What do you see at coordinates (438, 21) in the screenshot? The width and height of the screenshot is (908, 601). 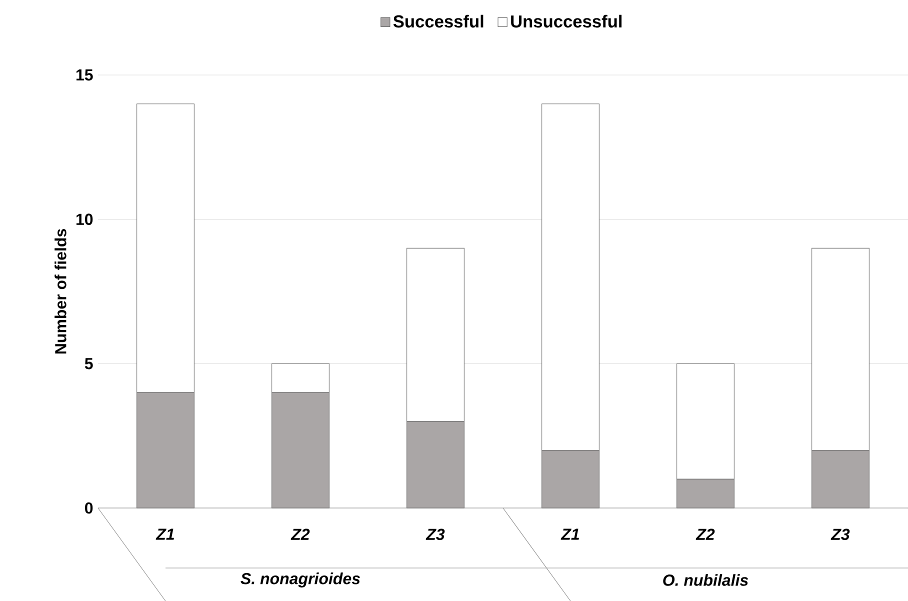 I see `legend-label: Successful` at bounding box center [438, 21].